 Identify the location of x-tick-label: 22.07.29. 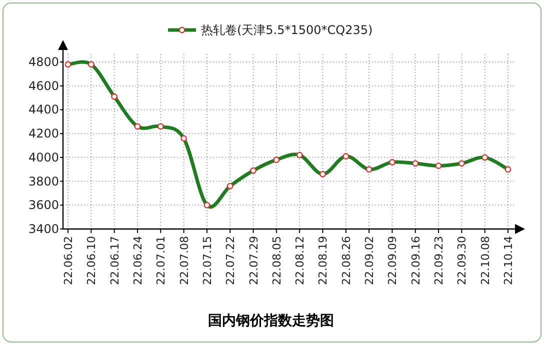
(253, 260).